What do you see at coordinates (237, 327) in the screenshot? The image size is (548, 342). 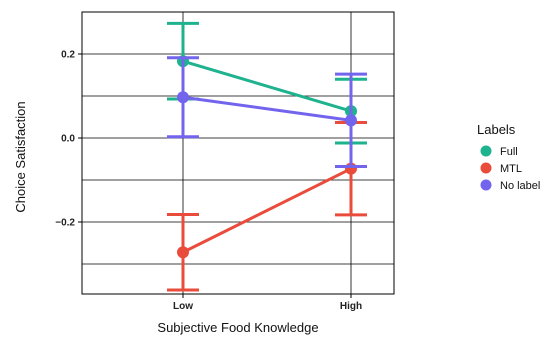 I see `x-axis-title: Subjective Food Knowledge` at bounding box center [237, 327].